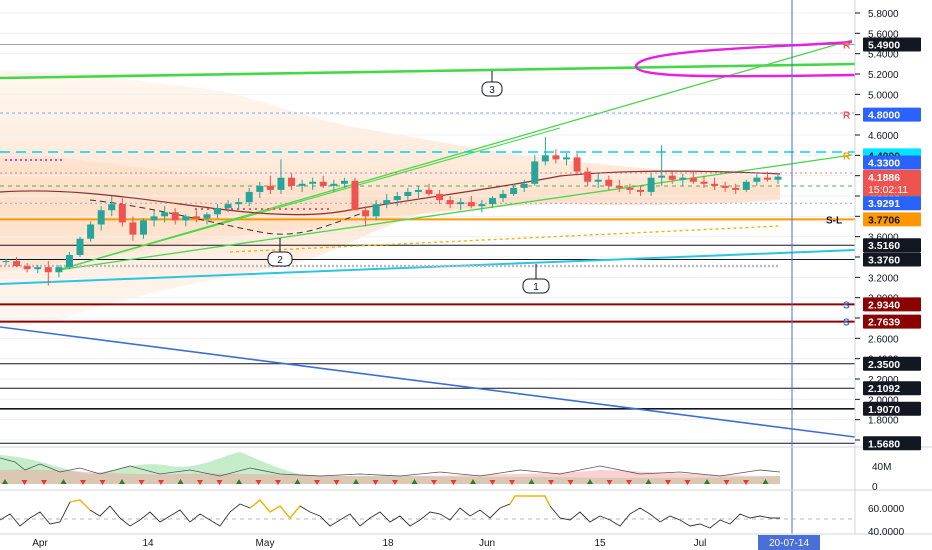  I want to click on volume-pane: 40M 0, so click(445, 472).